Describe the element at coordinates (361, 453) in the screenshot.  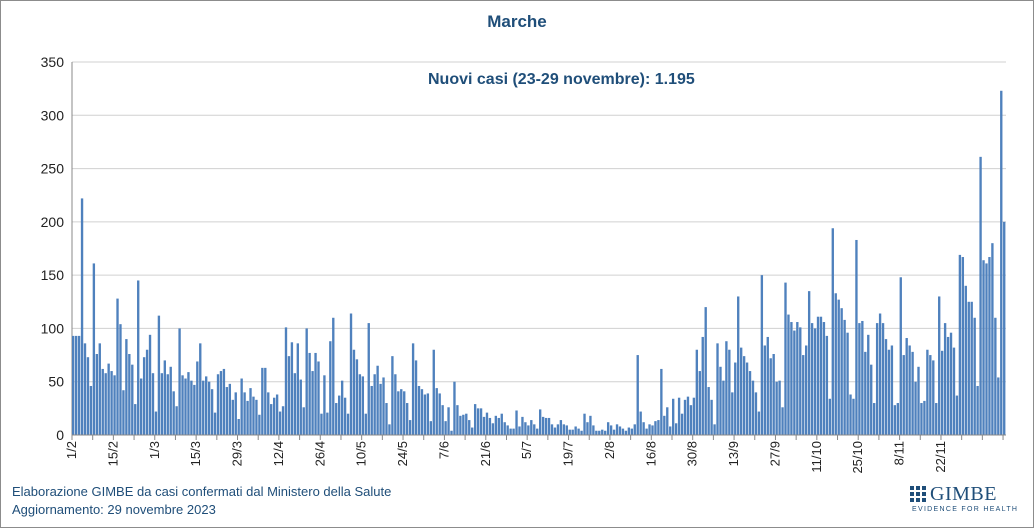
I see `x-tick-label: 10/5` at that location.